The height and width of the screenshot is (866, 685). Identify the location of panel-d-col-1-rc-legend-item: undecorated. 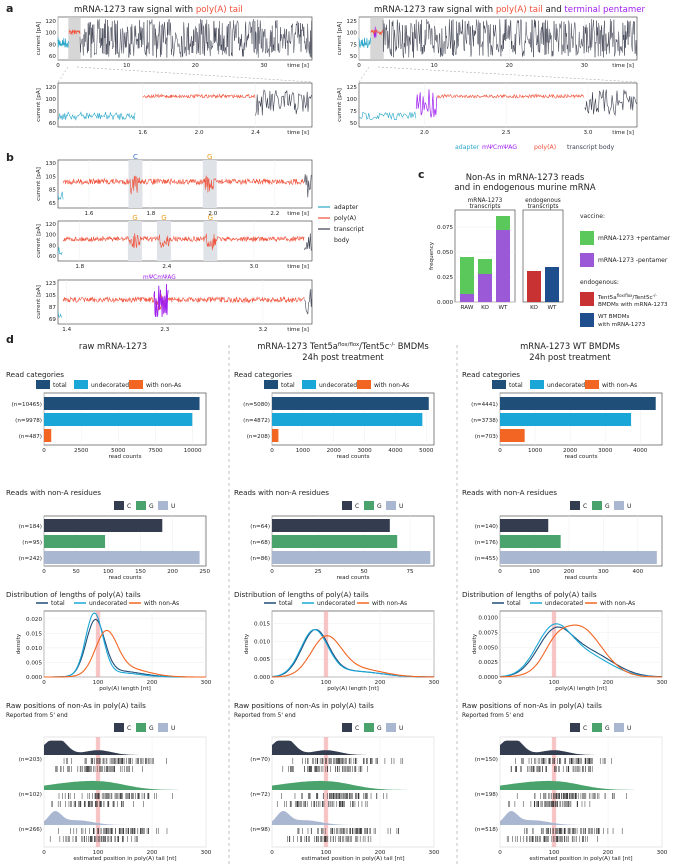
(338, 385).